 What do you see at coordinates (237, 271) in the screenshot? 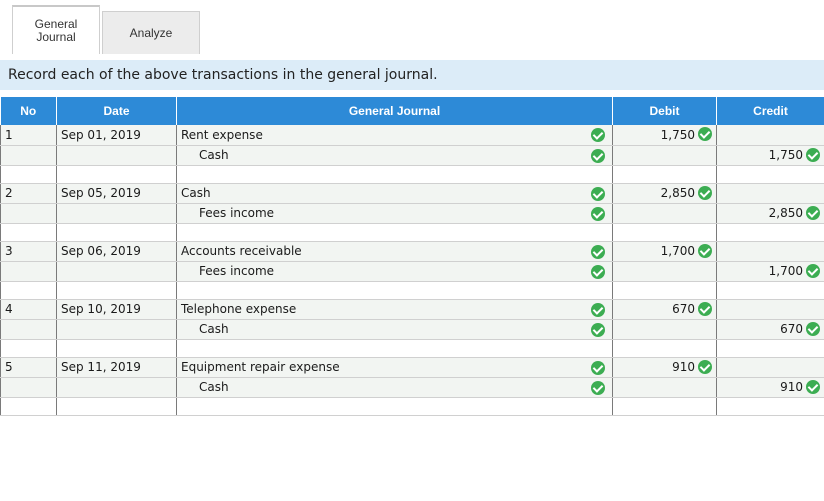
I see `credit-account-name: Fees income` at bounding box center [237, 271].